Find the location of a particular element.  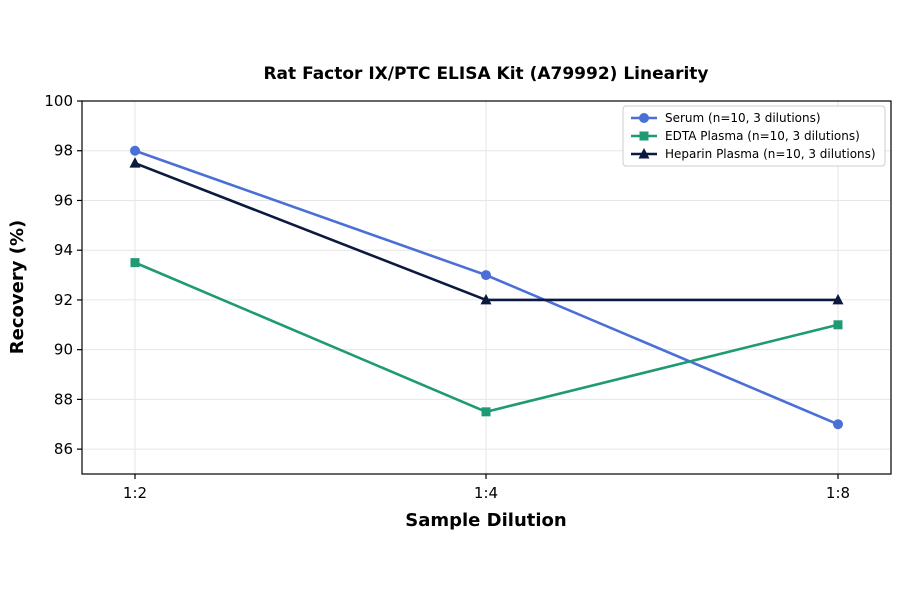

legend-label: EDTA Plasma (n=10, 3 dilutions) is located at coordinates (762, 136).